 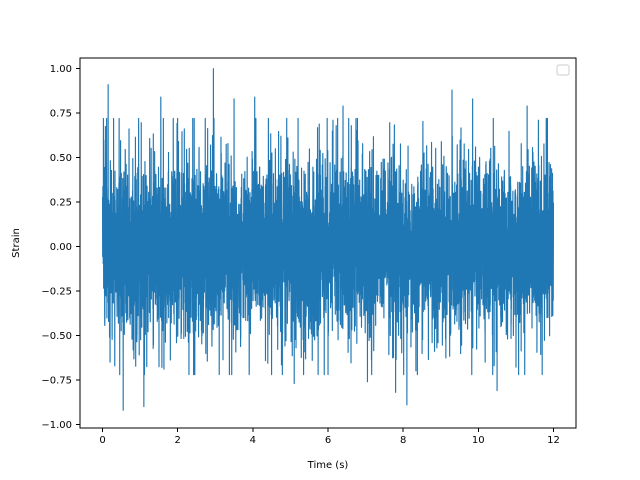 What do you see at coordinates (61, 69) in the screenshot?
I see `y-tick-label: 1.00` at bounding box center [61, 69].